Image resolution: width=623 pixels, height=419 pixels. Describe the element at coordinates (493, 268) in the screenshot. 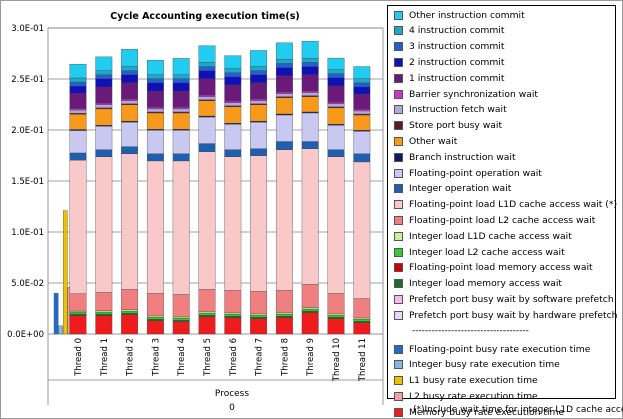

I see `legend-item: Floating-point load memory access wait` at that location.